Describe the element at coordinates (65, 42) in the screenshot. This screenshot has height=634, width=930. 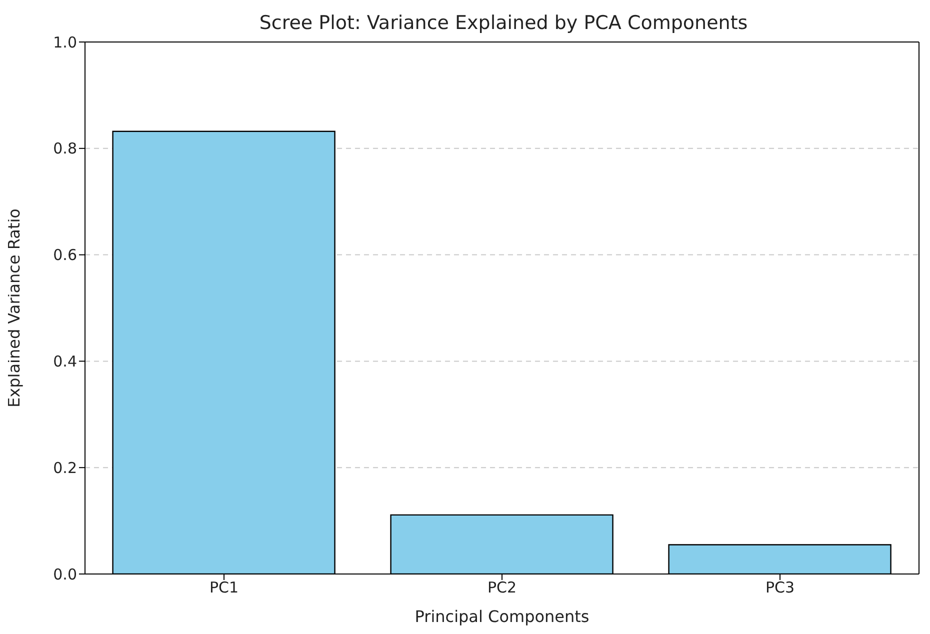
I see `y-tick-label: 1.0` at that location.